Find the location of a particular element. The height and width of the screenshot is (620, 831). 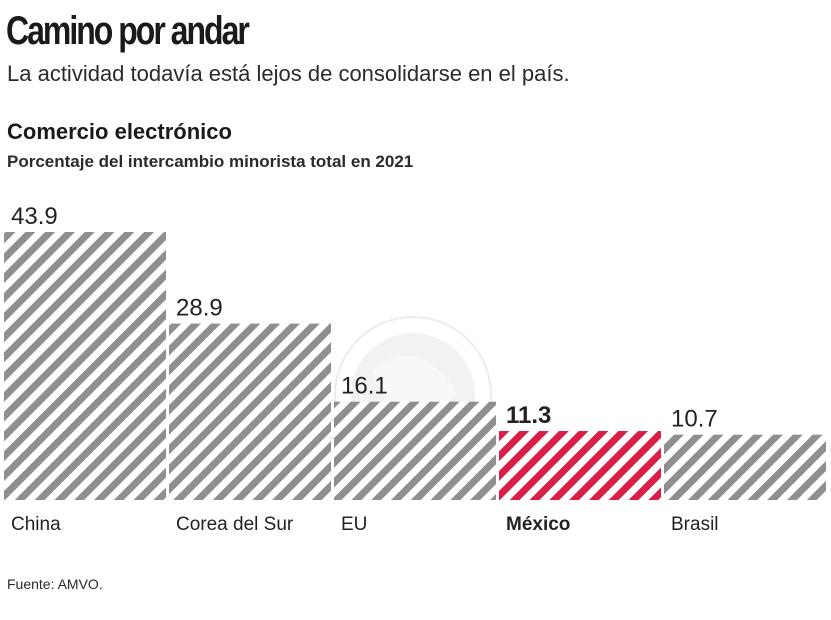

source-note: Fuente: AMVO. is located at coordinates (55, 584).